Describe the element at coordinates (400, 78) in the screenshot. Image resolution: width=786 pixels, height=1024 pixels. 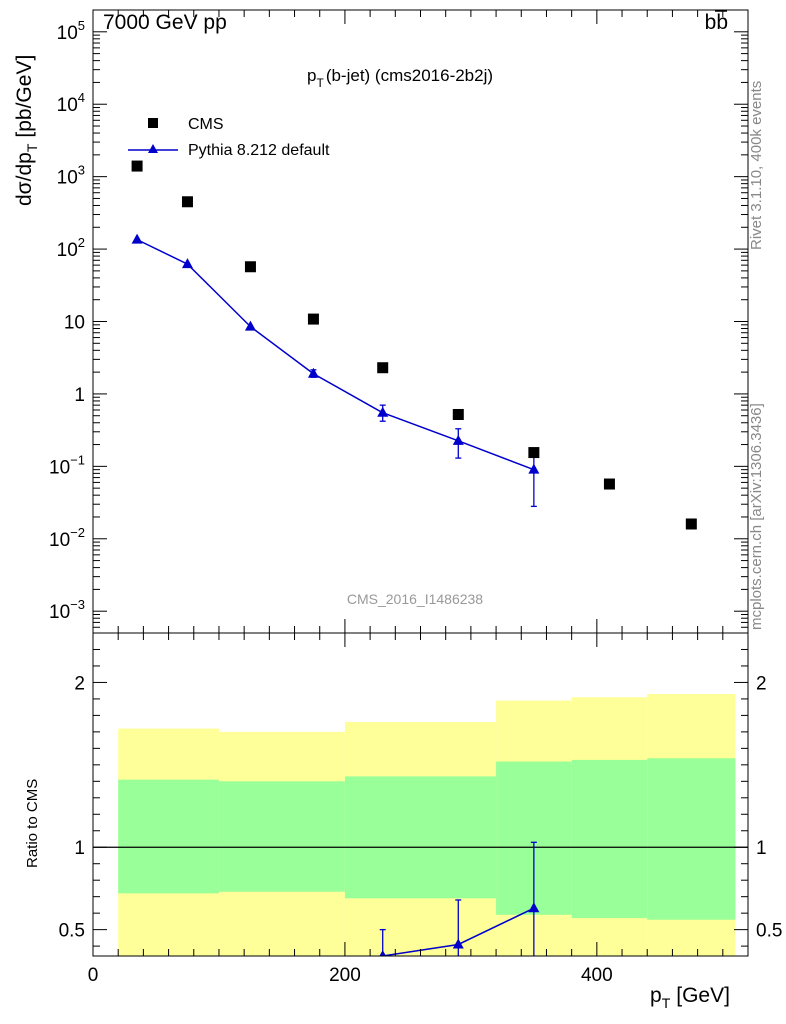
I see `main-title: pT (b-jet) (cms2016-2b2j)` at that location.